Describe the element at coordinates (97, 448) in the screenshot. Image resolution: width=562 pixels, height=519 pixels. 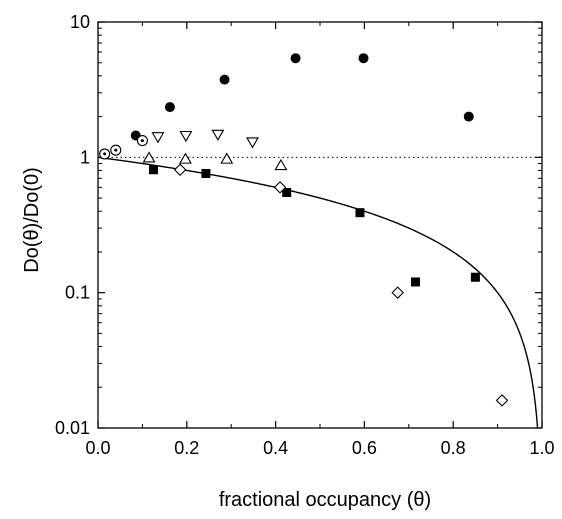
I see `x-tick-label: 0.0` at that location.